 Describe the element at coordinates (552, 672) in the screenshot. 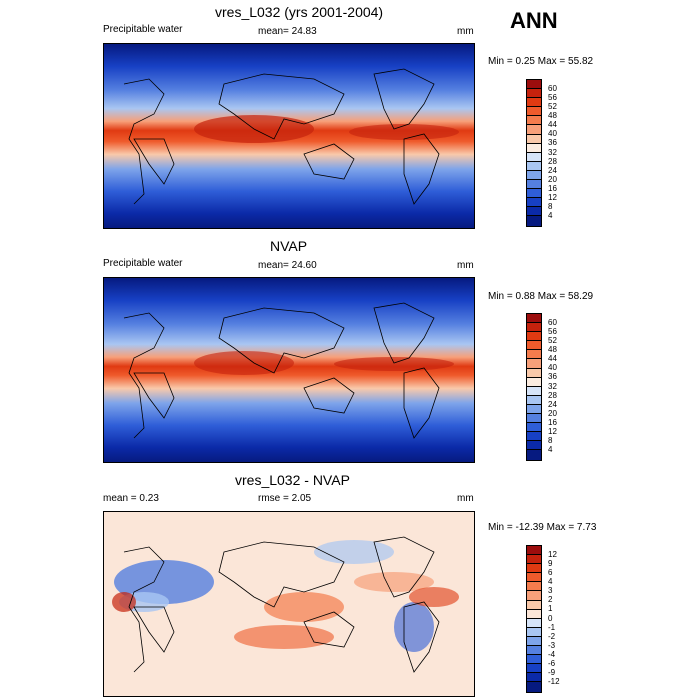

I see `colorbar-tick: -9` at that location.